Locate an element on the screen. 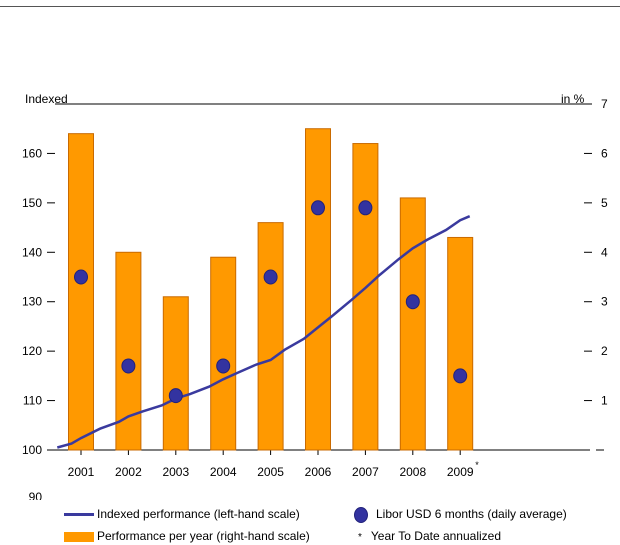  right-tick-label: 5 is located at coordinates (604, 203).